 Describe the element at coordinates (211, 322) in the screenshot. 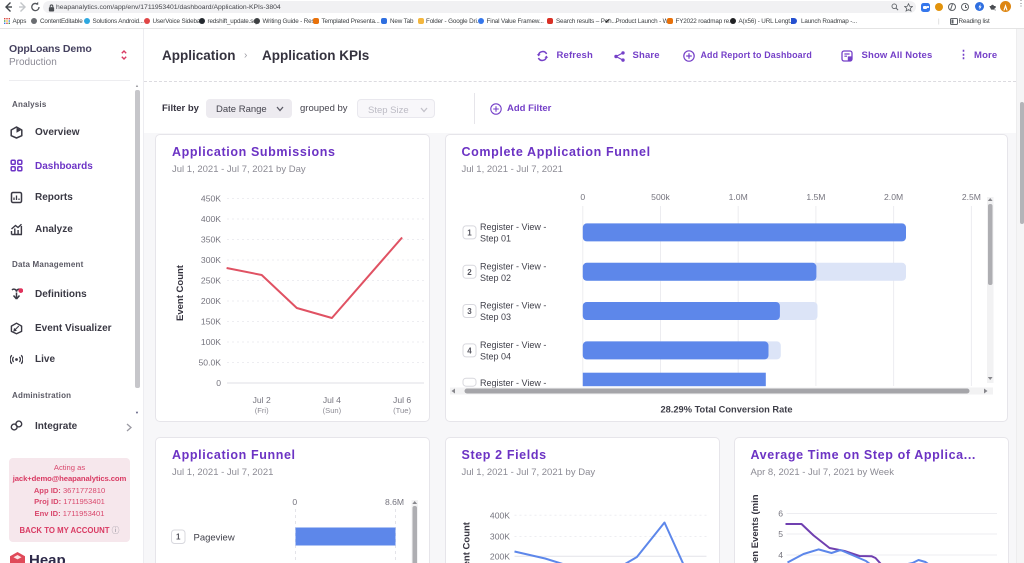

I see `svg-text: 150K` at that location.